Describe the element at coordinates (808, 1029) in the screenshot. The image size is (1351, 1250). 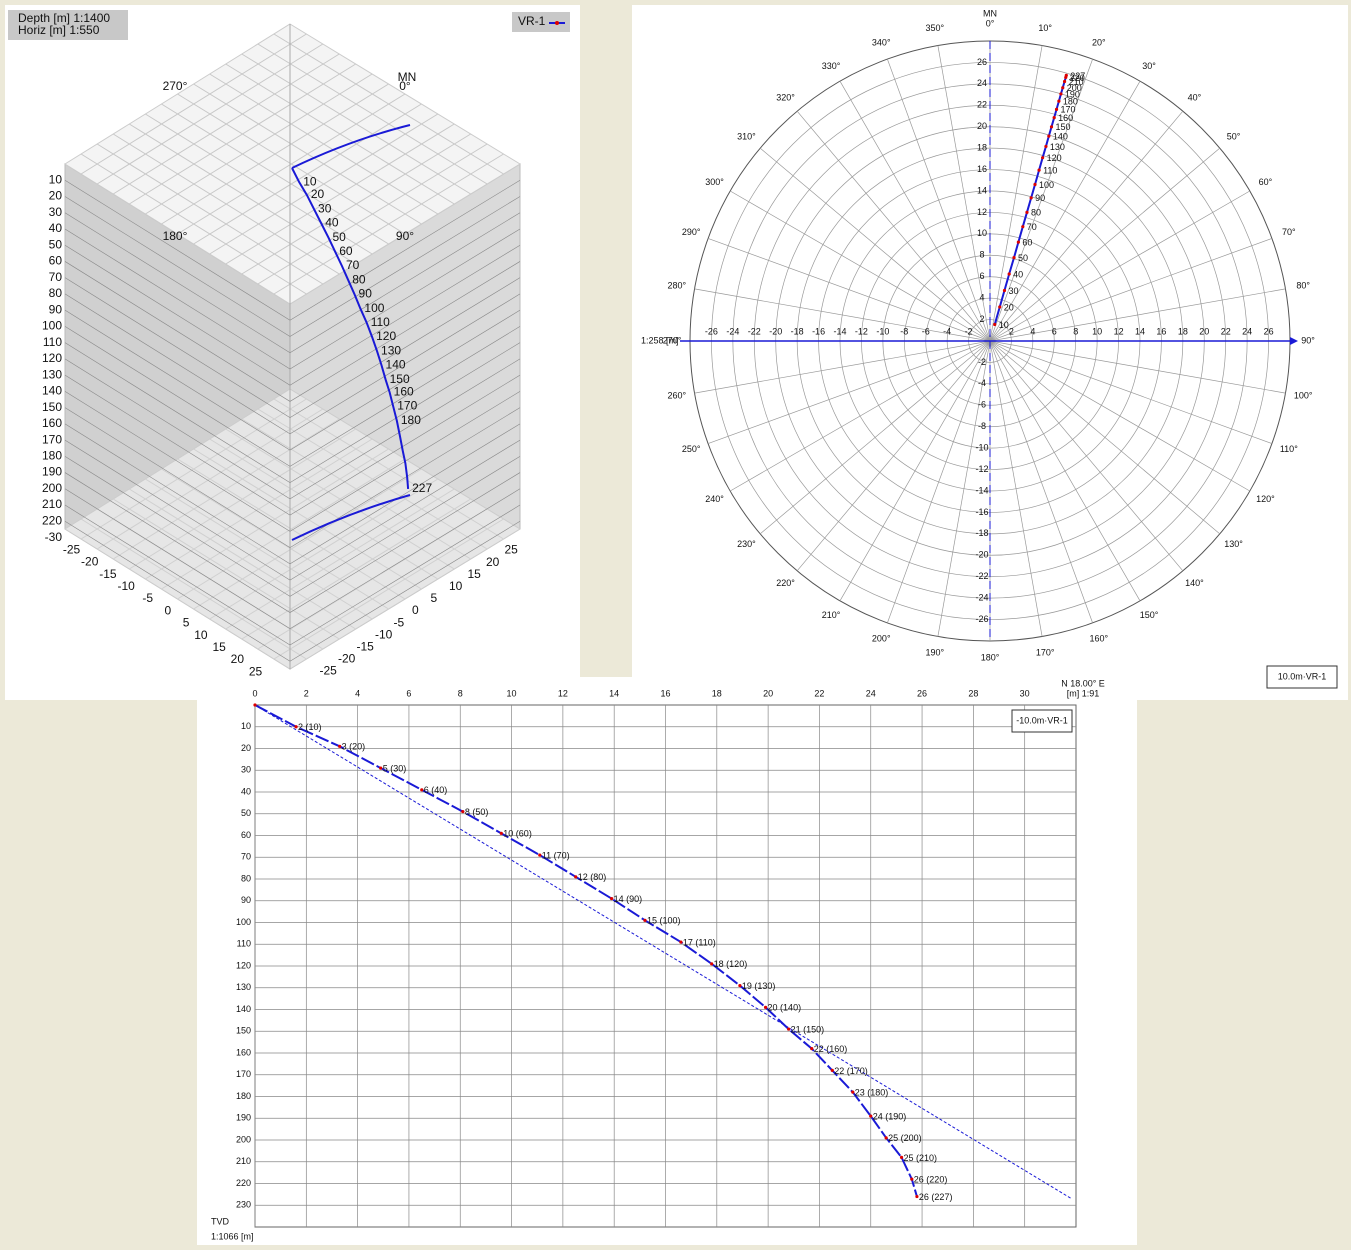
I see `station-label: 21 (150)` at that location.